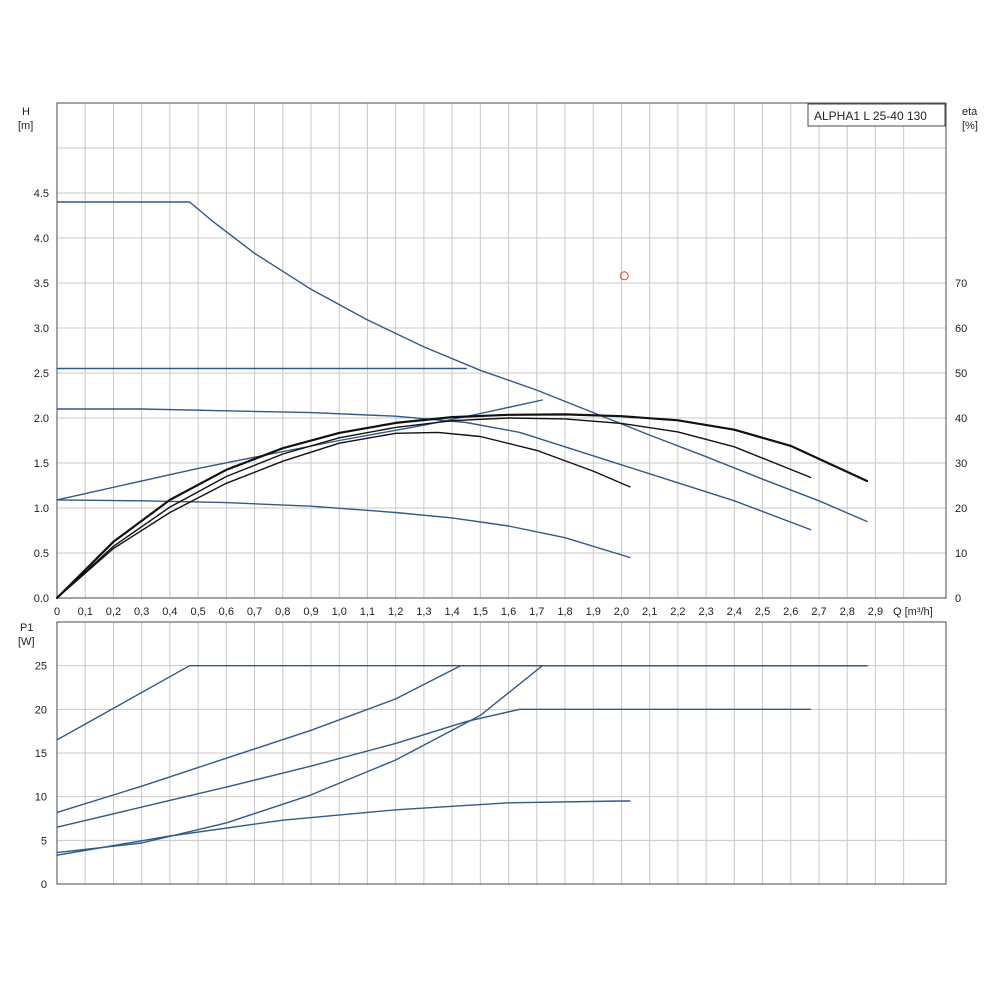 This screenshot has width=1000, height=1000. What do you see at coordinates (41, 798) in the screenshot?
I see `p1-tick-label: 10` at bounding box center [41, 798].